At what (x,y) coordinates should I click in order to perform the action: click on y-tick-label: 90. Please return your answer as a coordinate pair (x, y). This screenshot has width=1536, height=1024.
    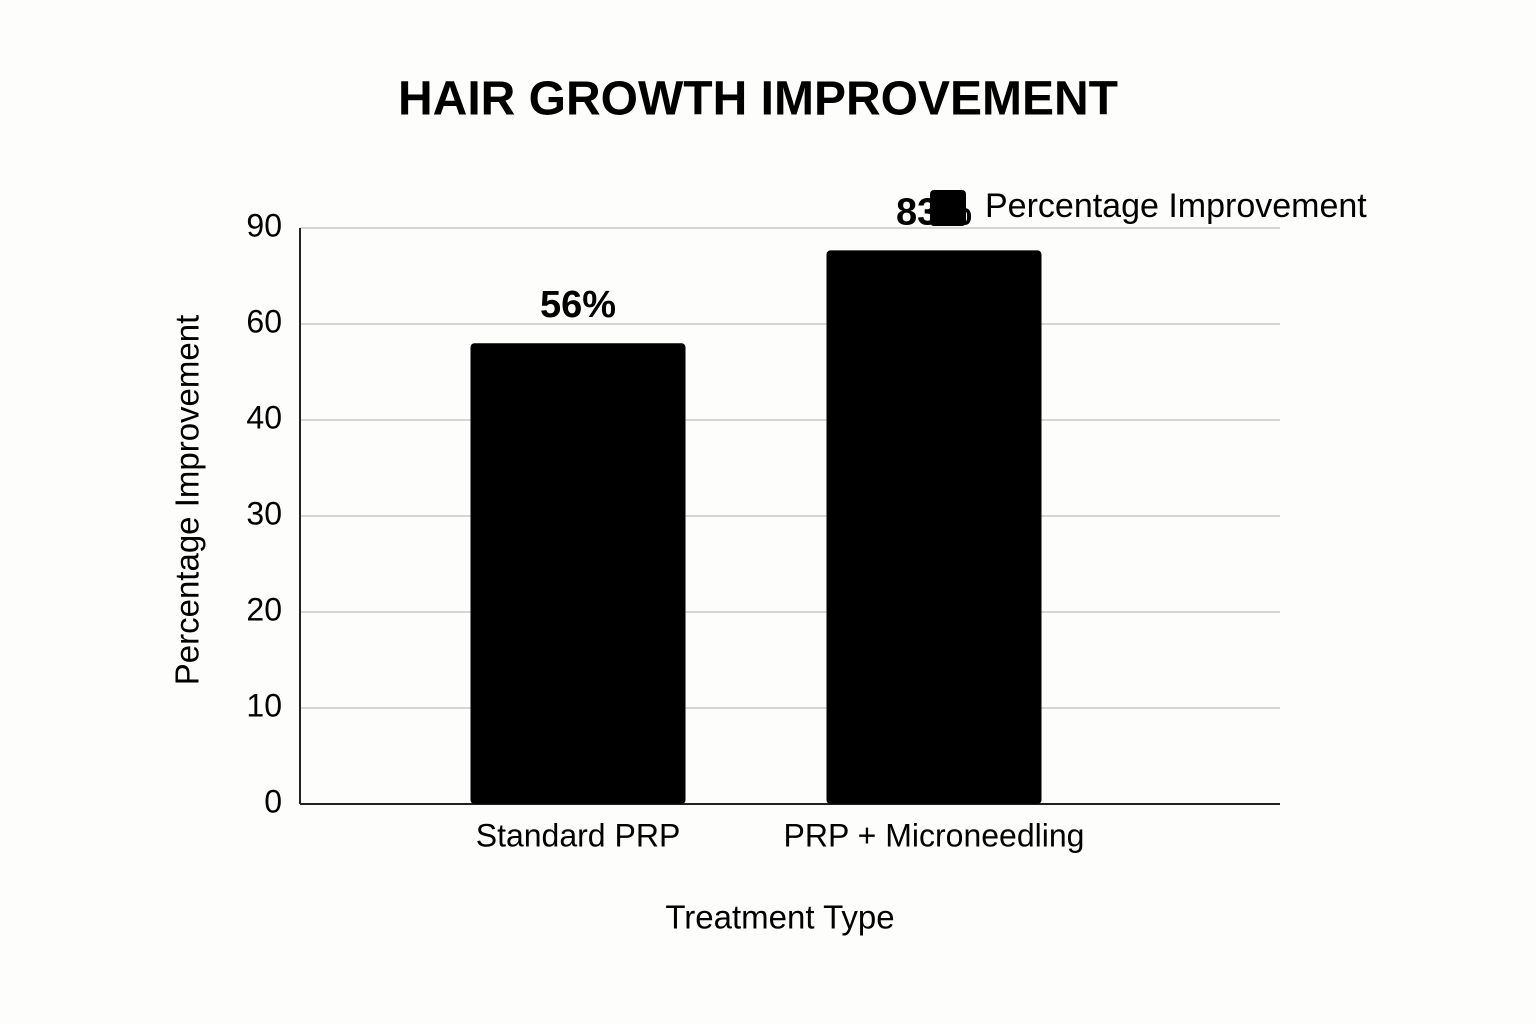
    Looking at the image, I should click on (264, 225).